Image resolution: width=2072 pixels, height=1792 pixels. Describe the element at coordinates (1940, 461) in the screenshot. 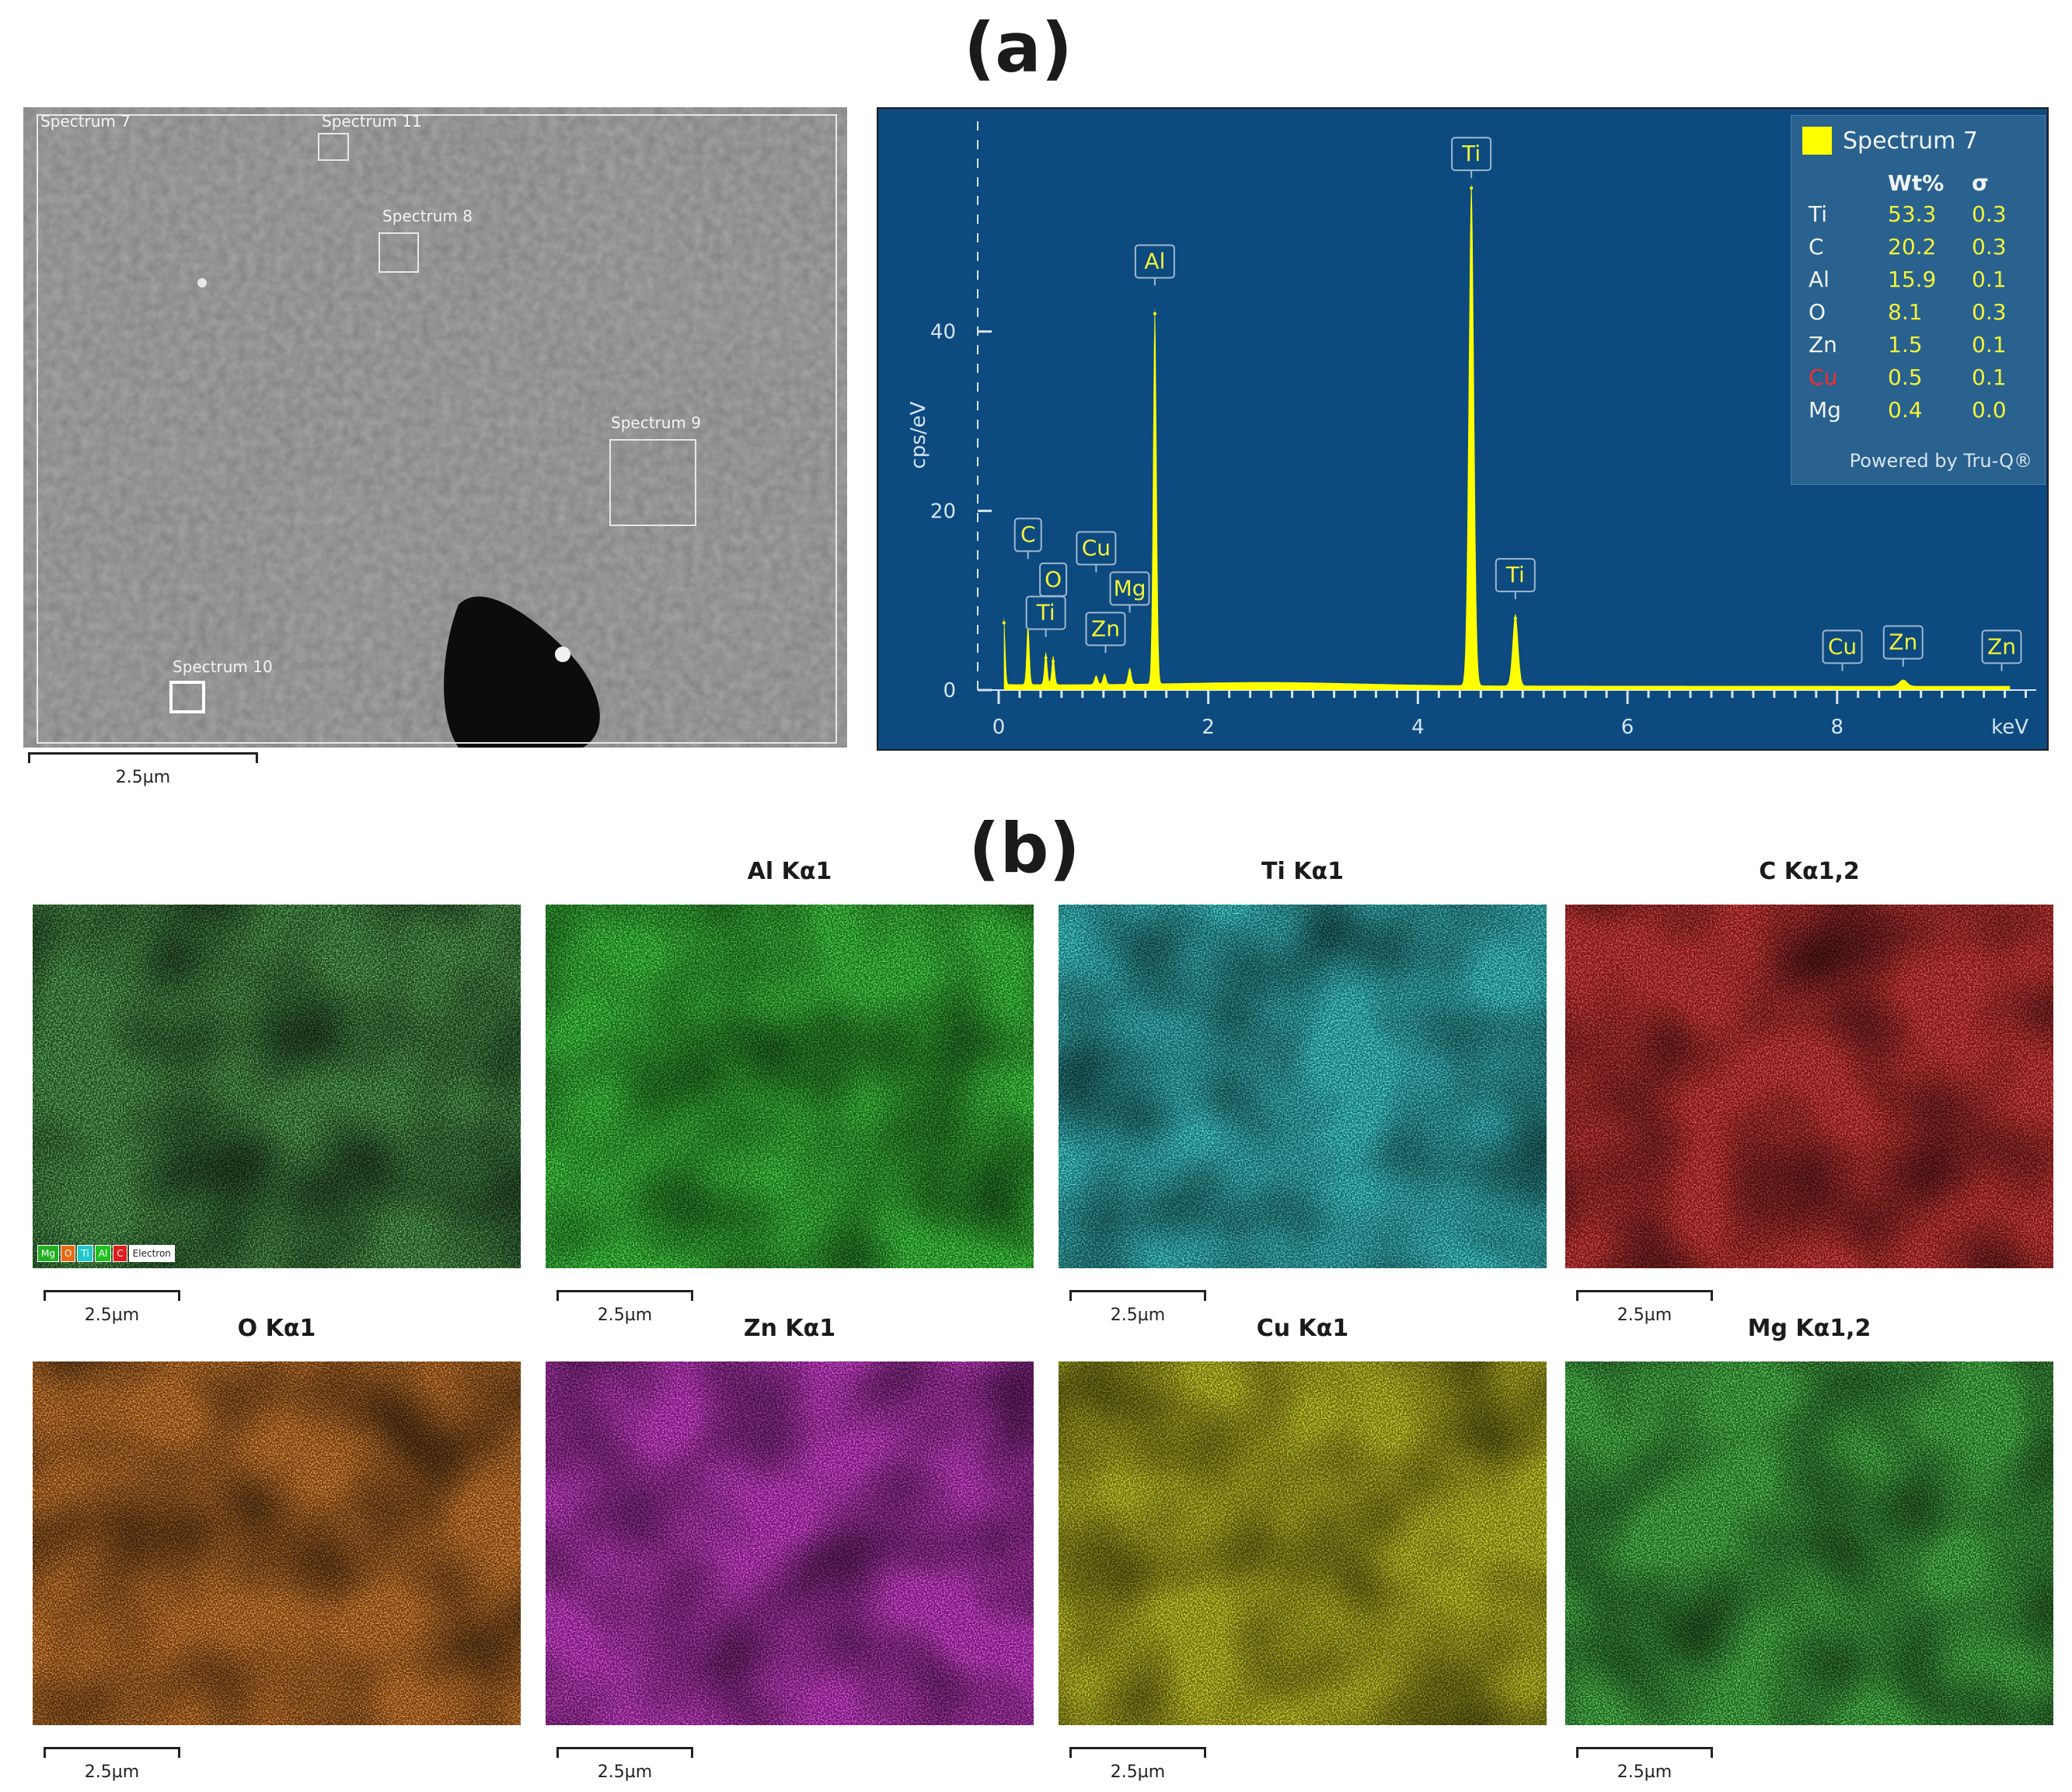

I see `table-footer: Powered by Tru-Q®` at that location.